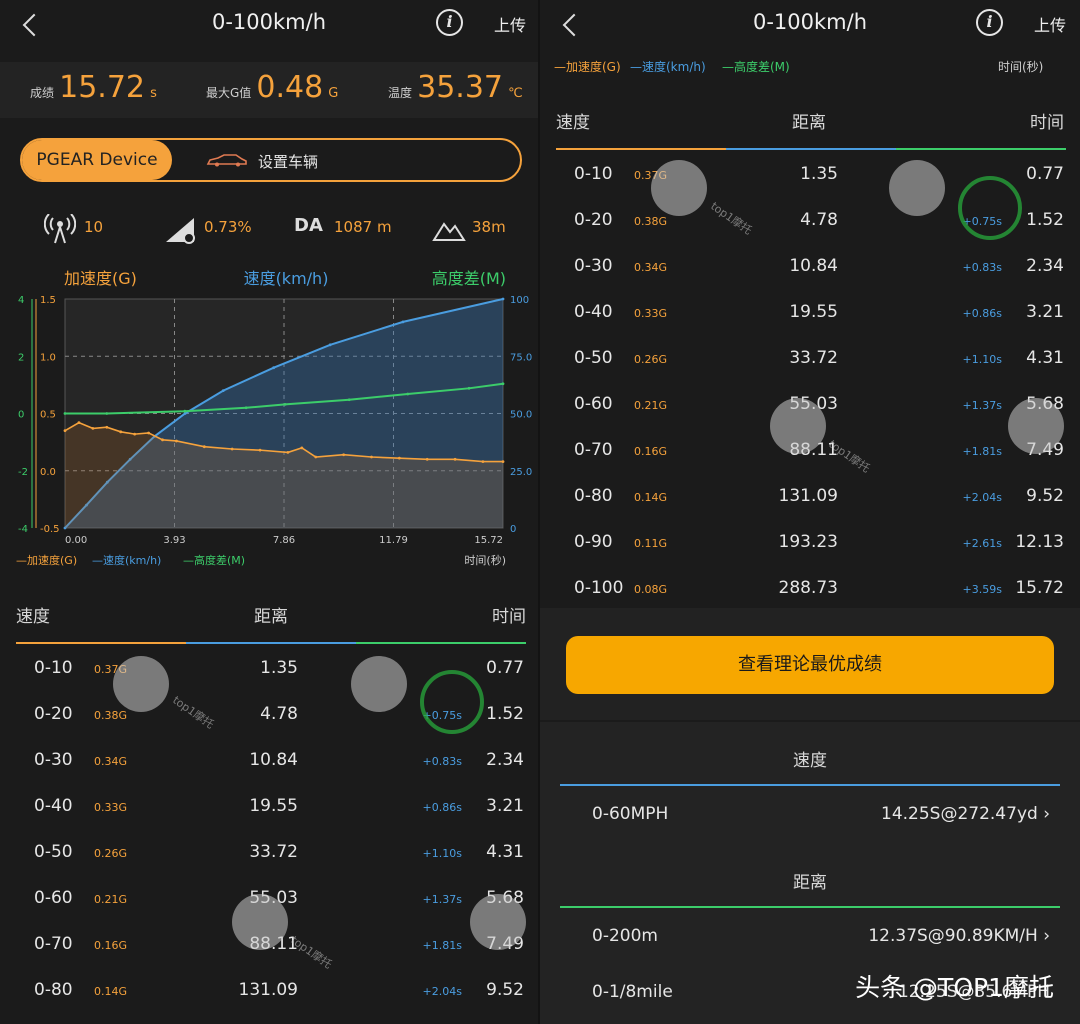 This screenshot has width=1080, height=1024. What do you see at coordinates (400, 93) in the screenshot?
I see `stat-label: 温度` at bounding box center [400, 93].